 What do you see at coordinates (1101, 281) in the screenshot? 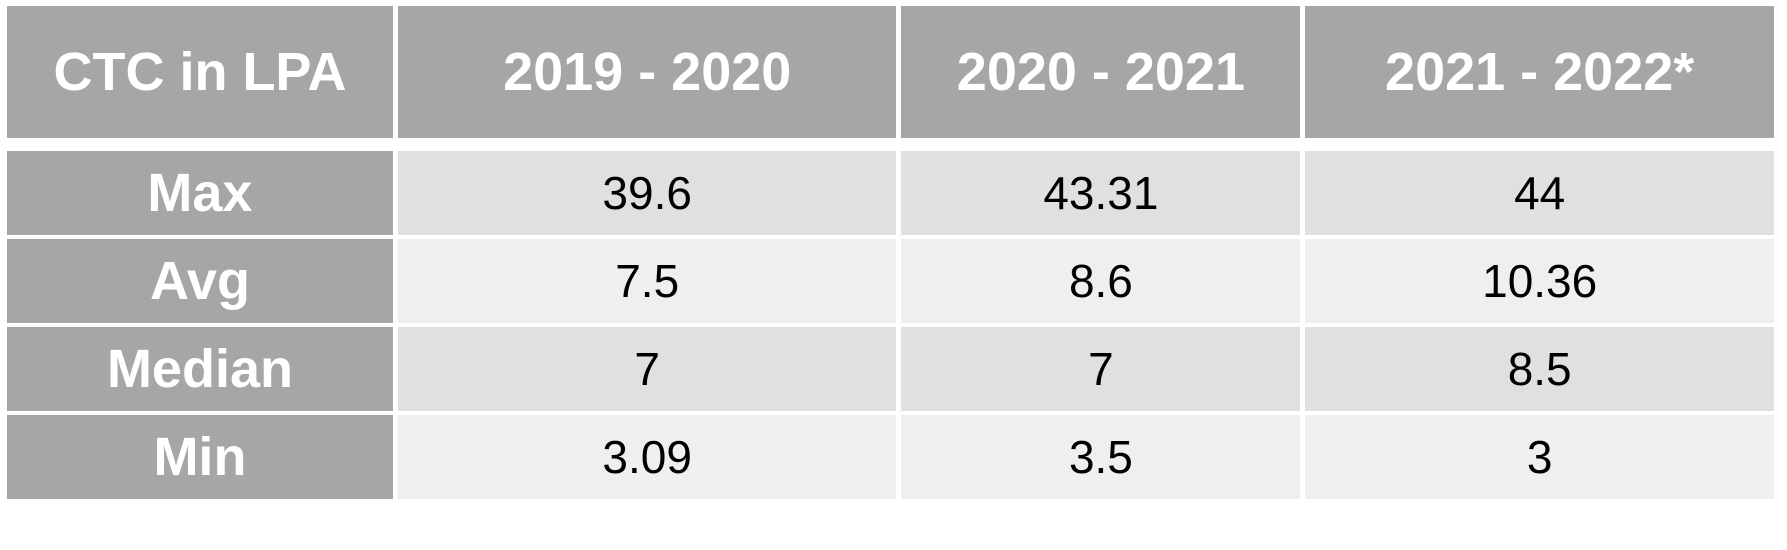
I see `table-cell: 8.6` at bounding box center [1101, 281].